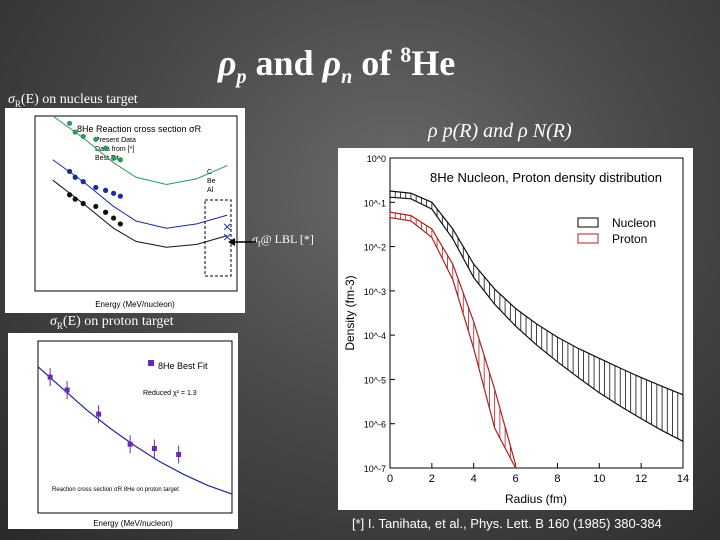  I want to click on title-rho: ρ, so click(227, 63).